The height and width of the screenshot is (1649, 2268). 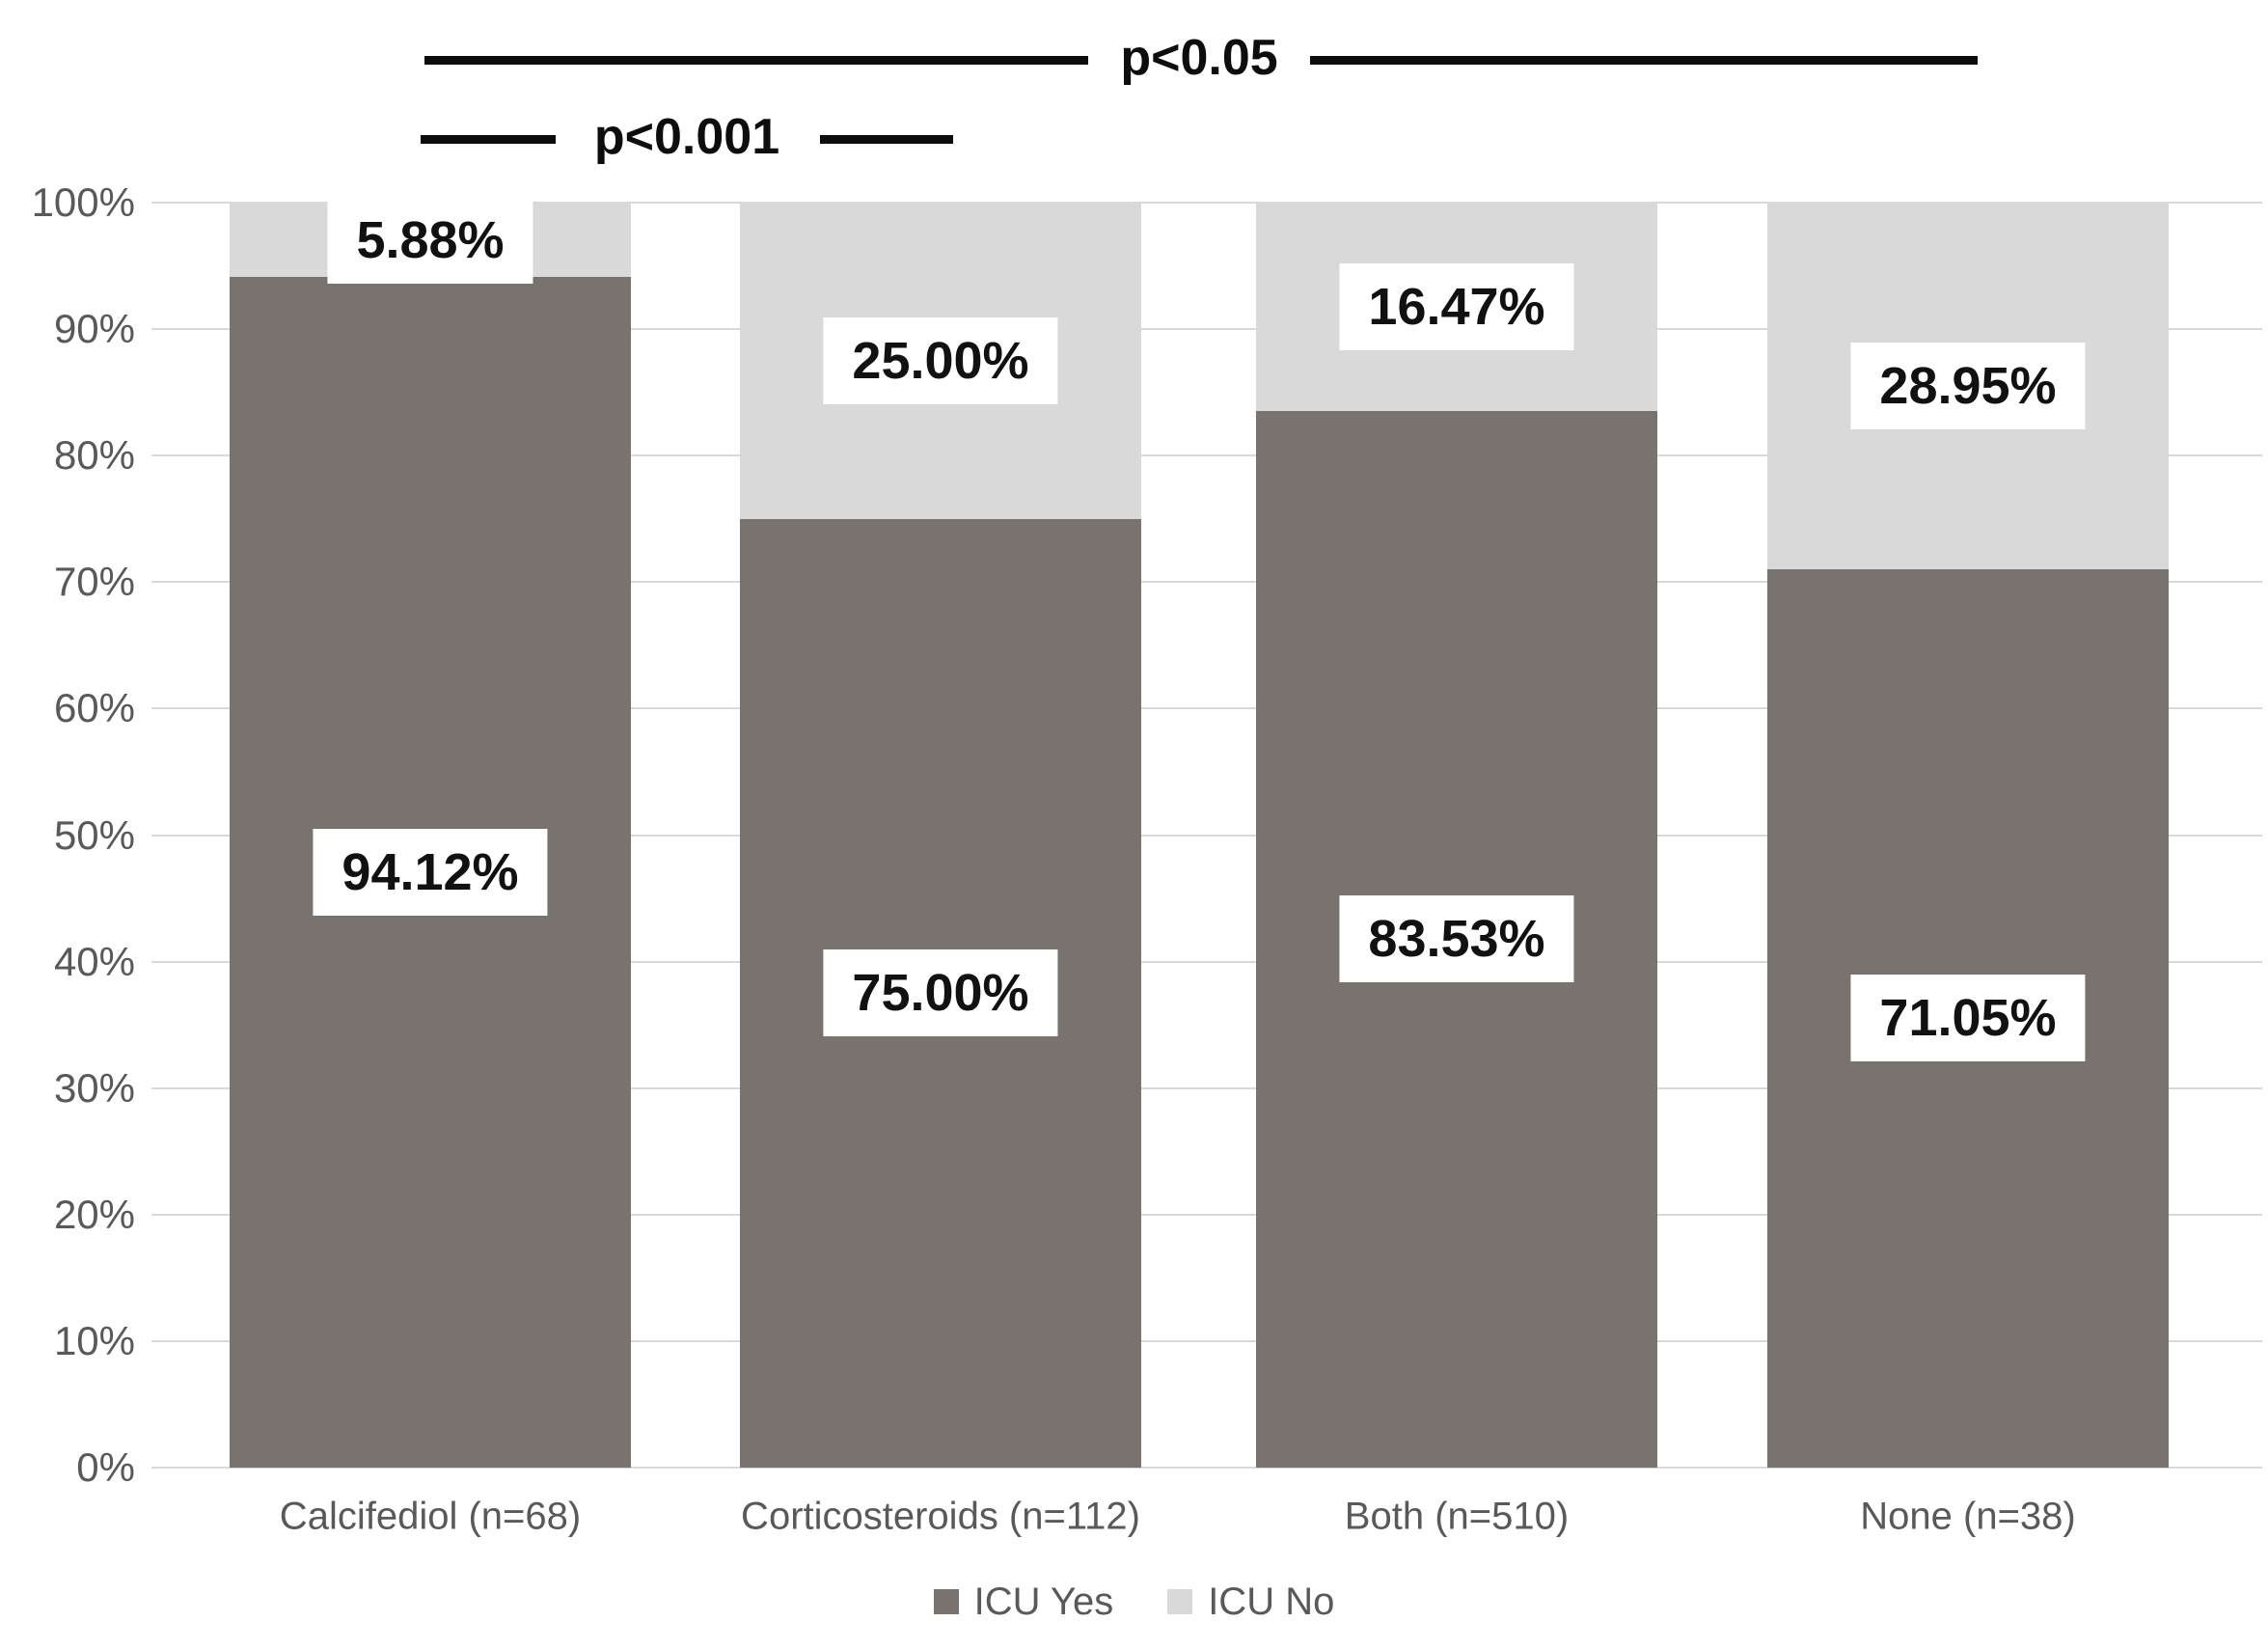 What do you see at coordinates (430, 240) in the screenshot?
I see `data-label-icu-no: 5.88%` at bounding box center [430, 240].